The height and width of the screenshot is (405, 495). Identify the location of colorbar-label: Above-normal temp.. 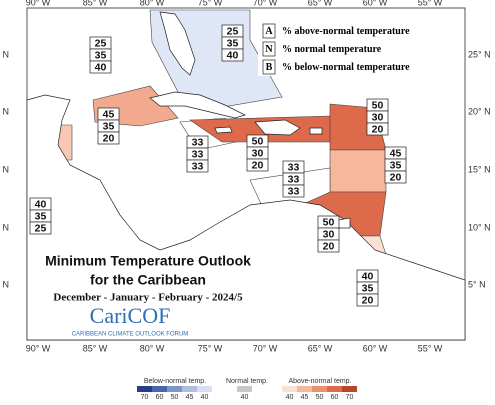
(319, 381).